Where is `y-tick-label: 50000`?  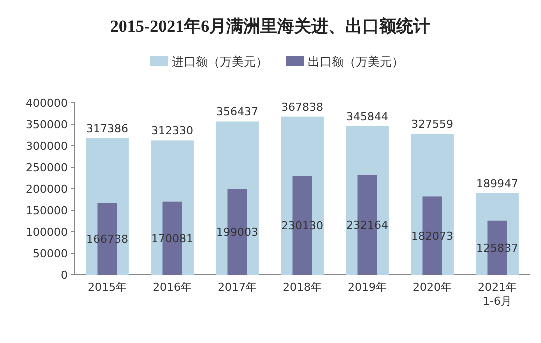 y-tick-label: 50000 is located at coordinates (50, 254).